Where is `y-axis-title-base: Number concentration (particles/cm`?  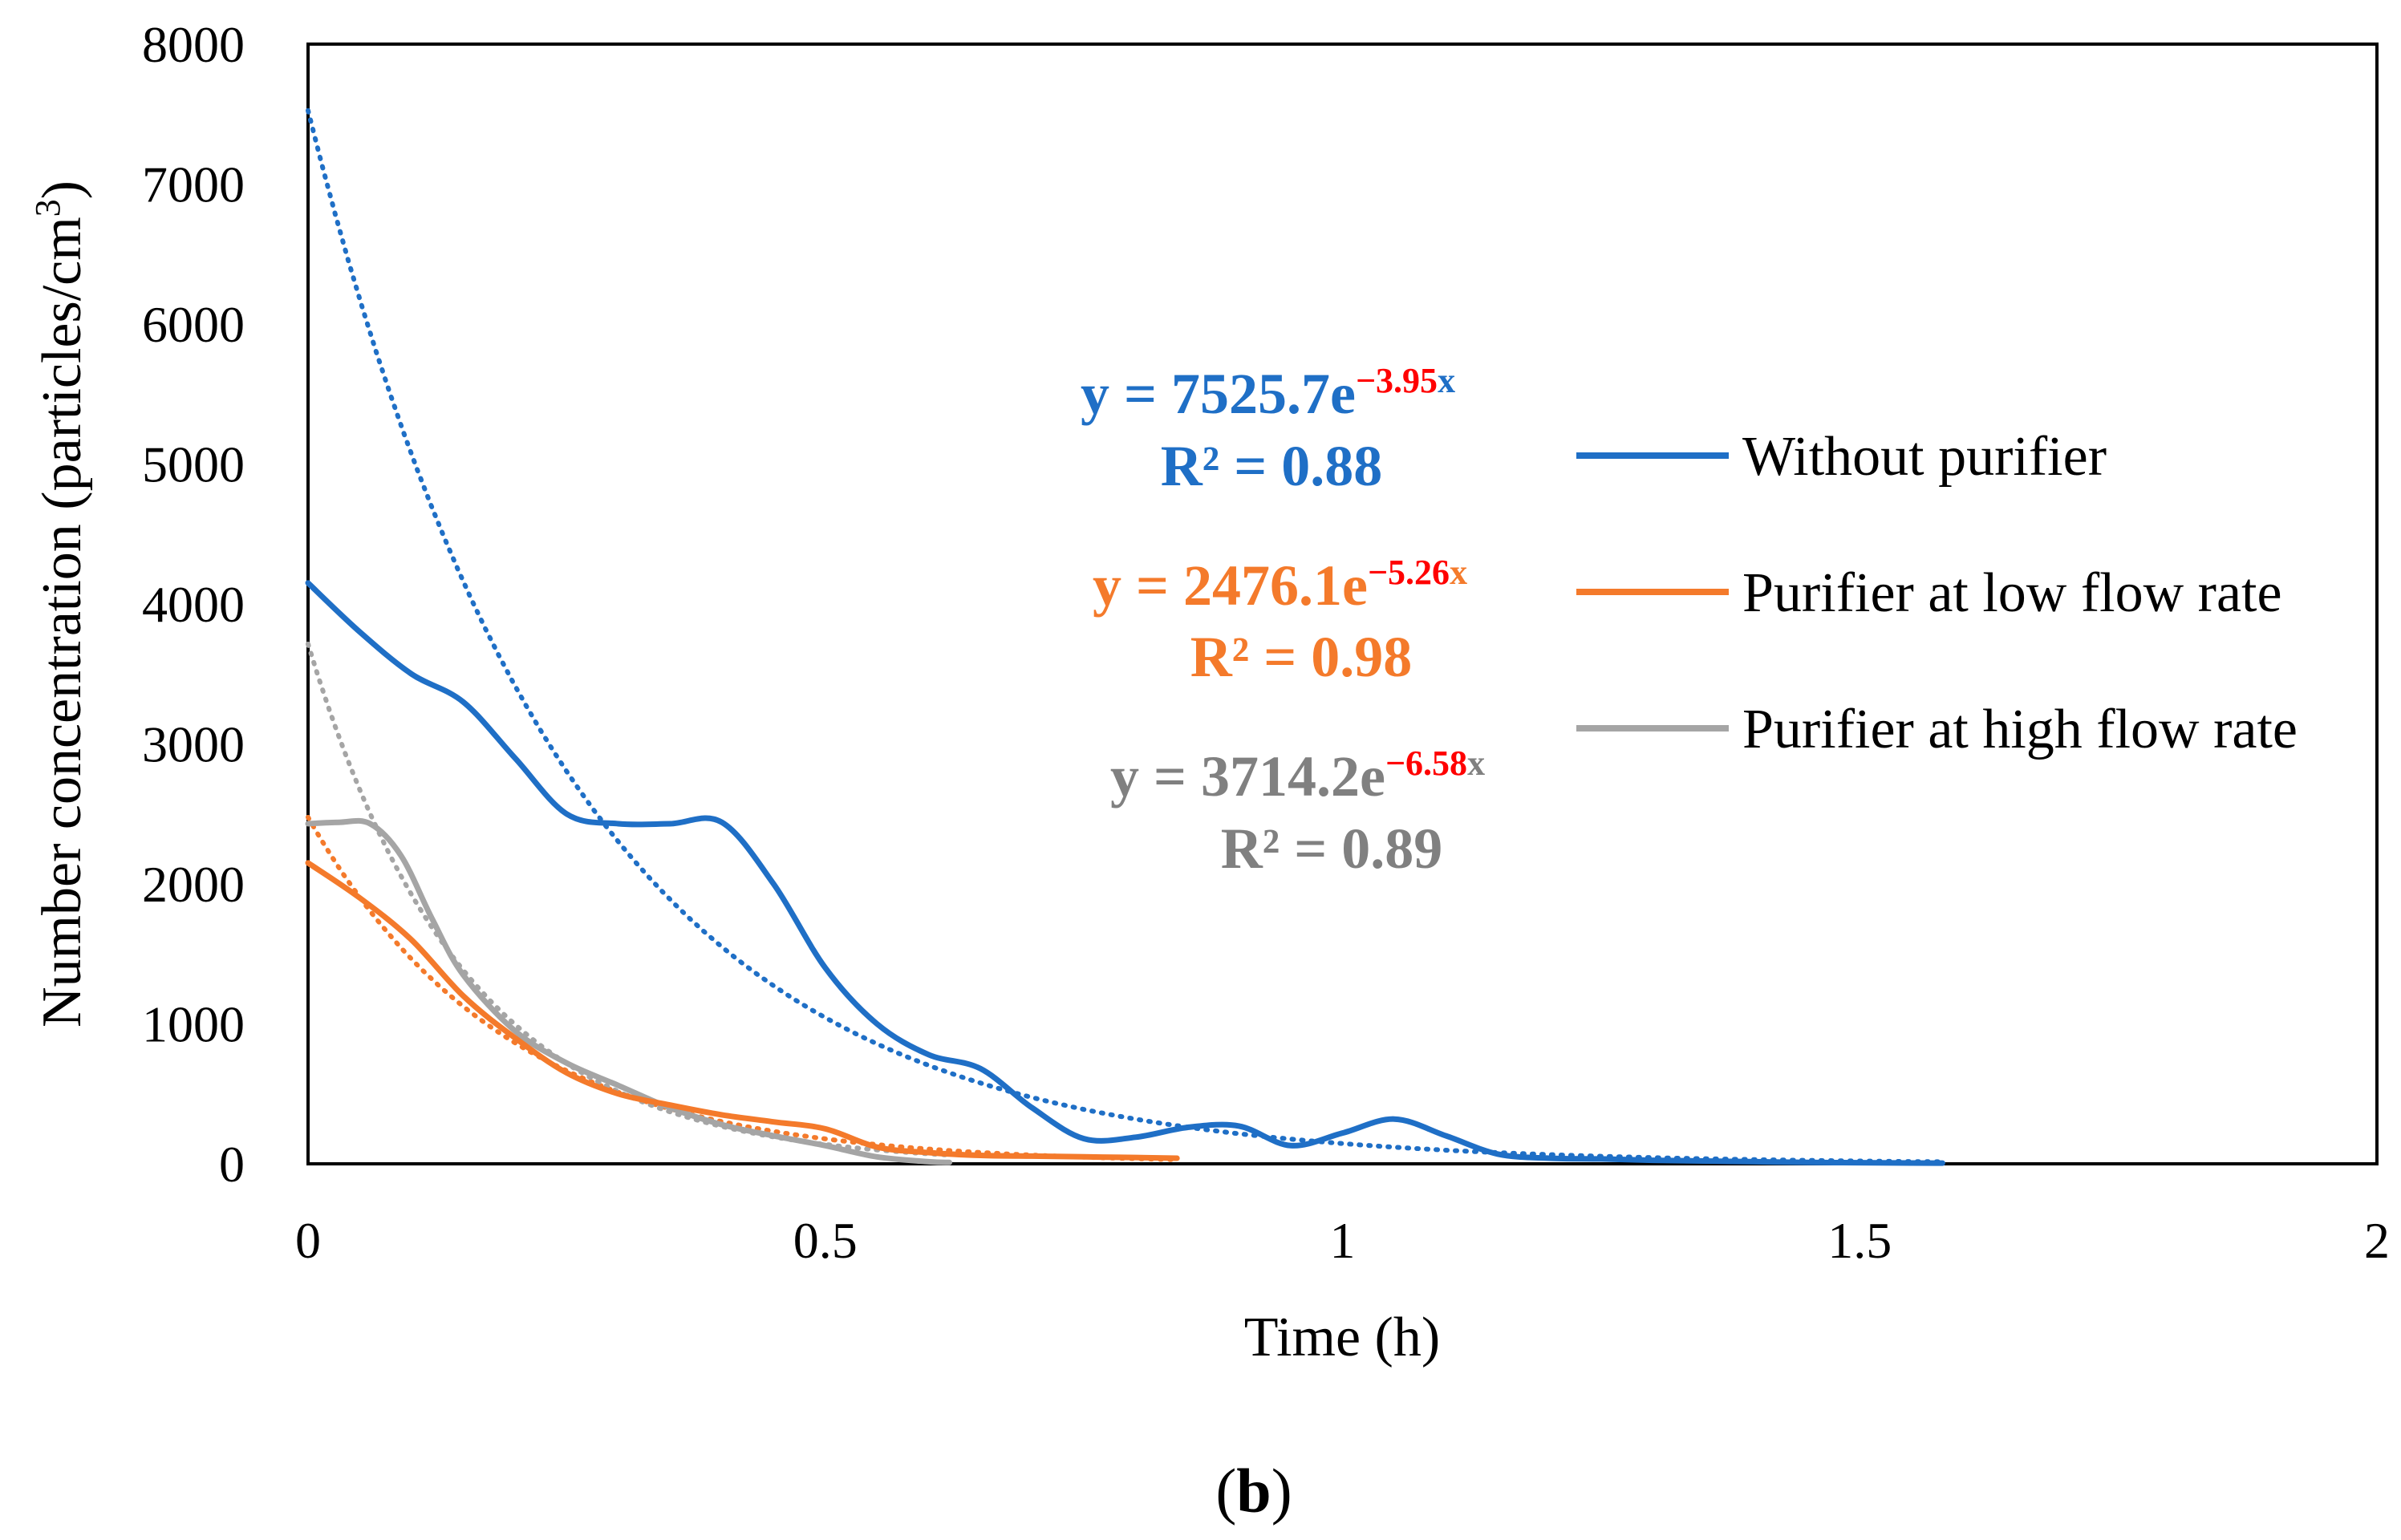
y-axis-title-base: Number concentration (particles/cm is located at coordinates (62, 622).